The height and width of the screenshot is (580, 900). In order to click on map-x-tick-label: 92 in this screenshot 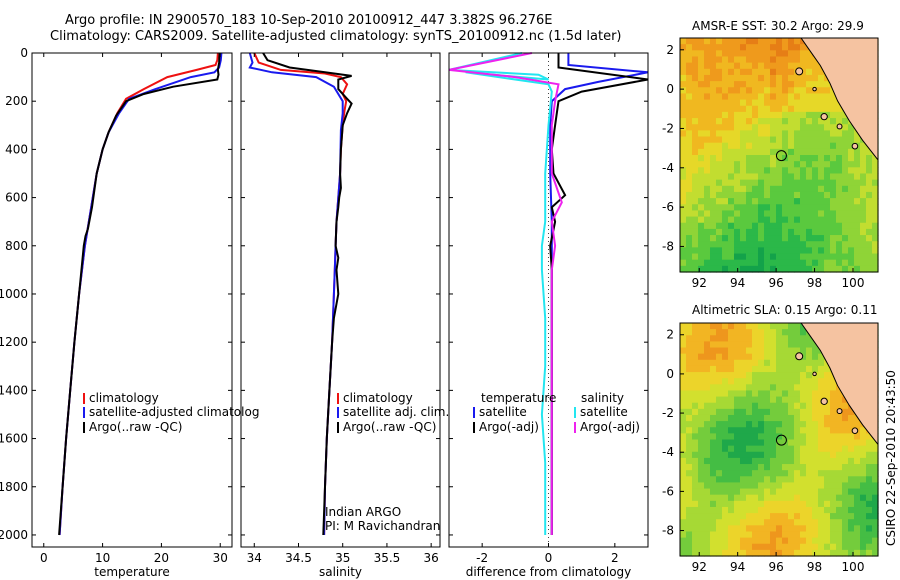, I will do `click(699, 283)`.